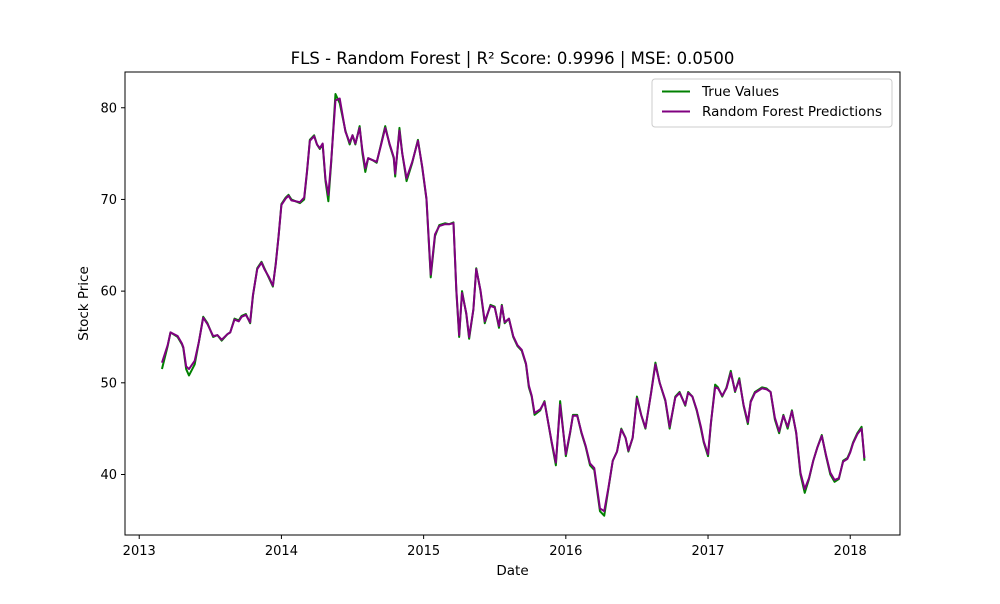  What do you see at coordinates (792, 112) in the screenshot?
I see `legend-label-random-forest-predictions: Random Forest Predictions` at bounding box center [792, 112].